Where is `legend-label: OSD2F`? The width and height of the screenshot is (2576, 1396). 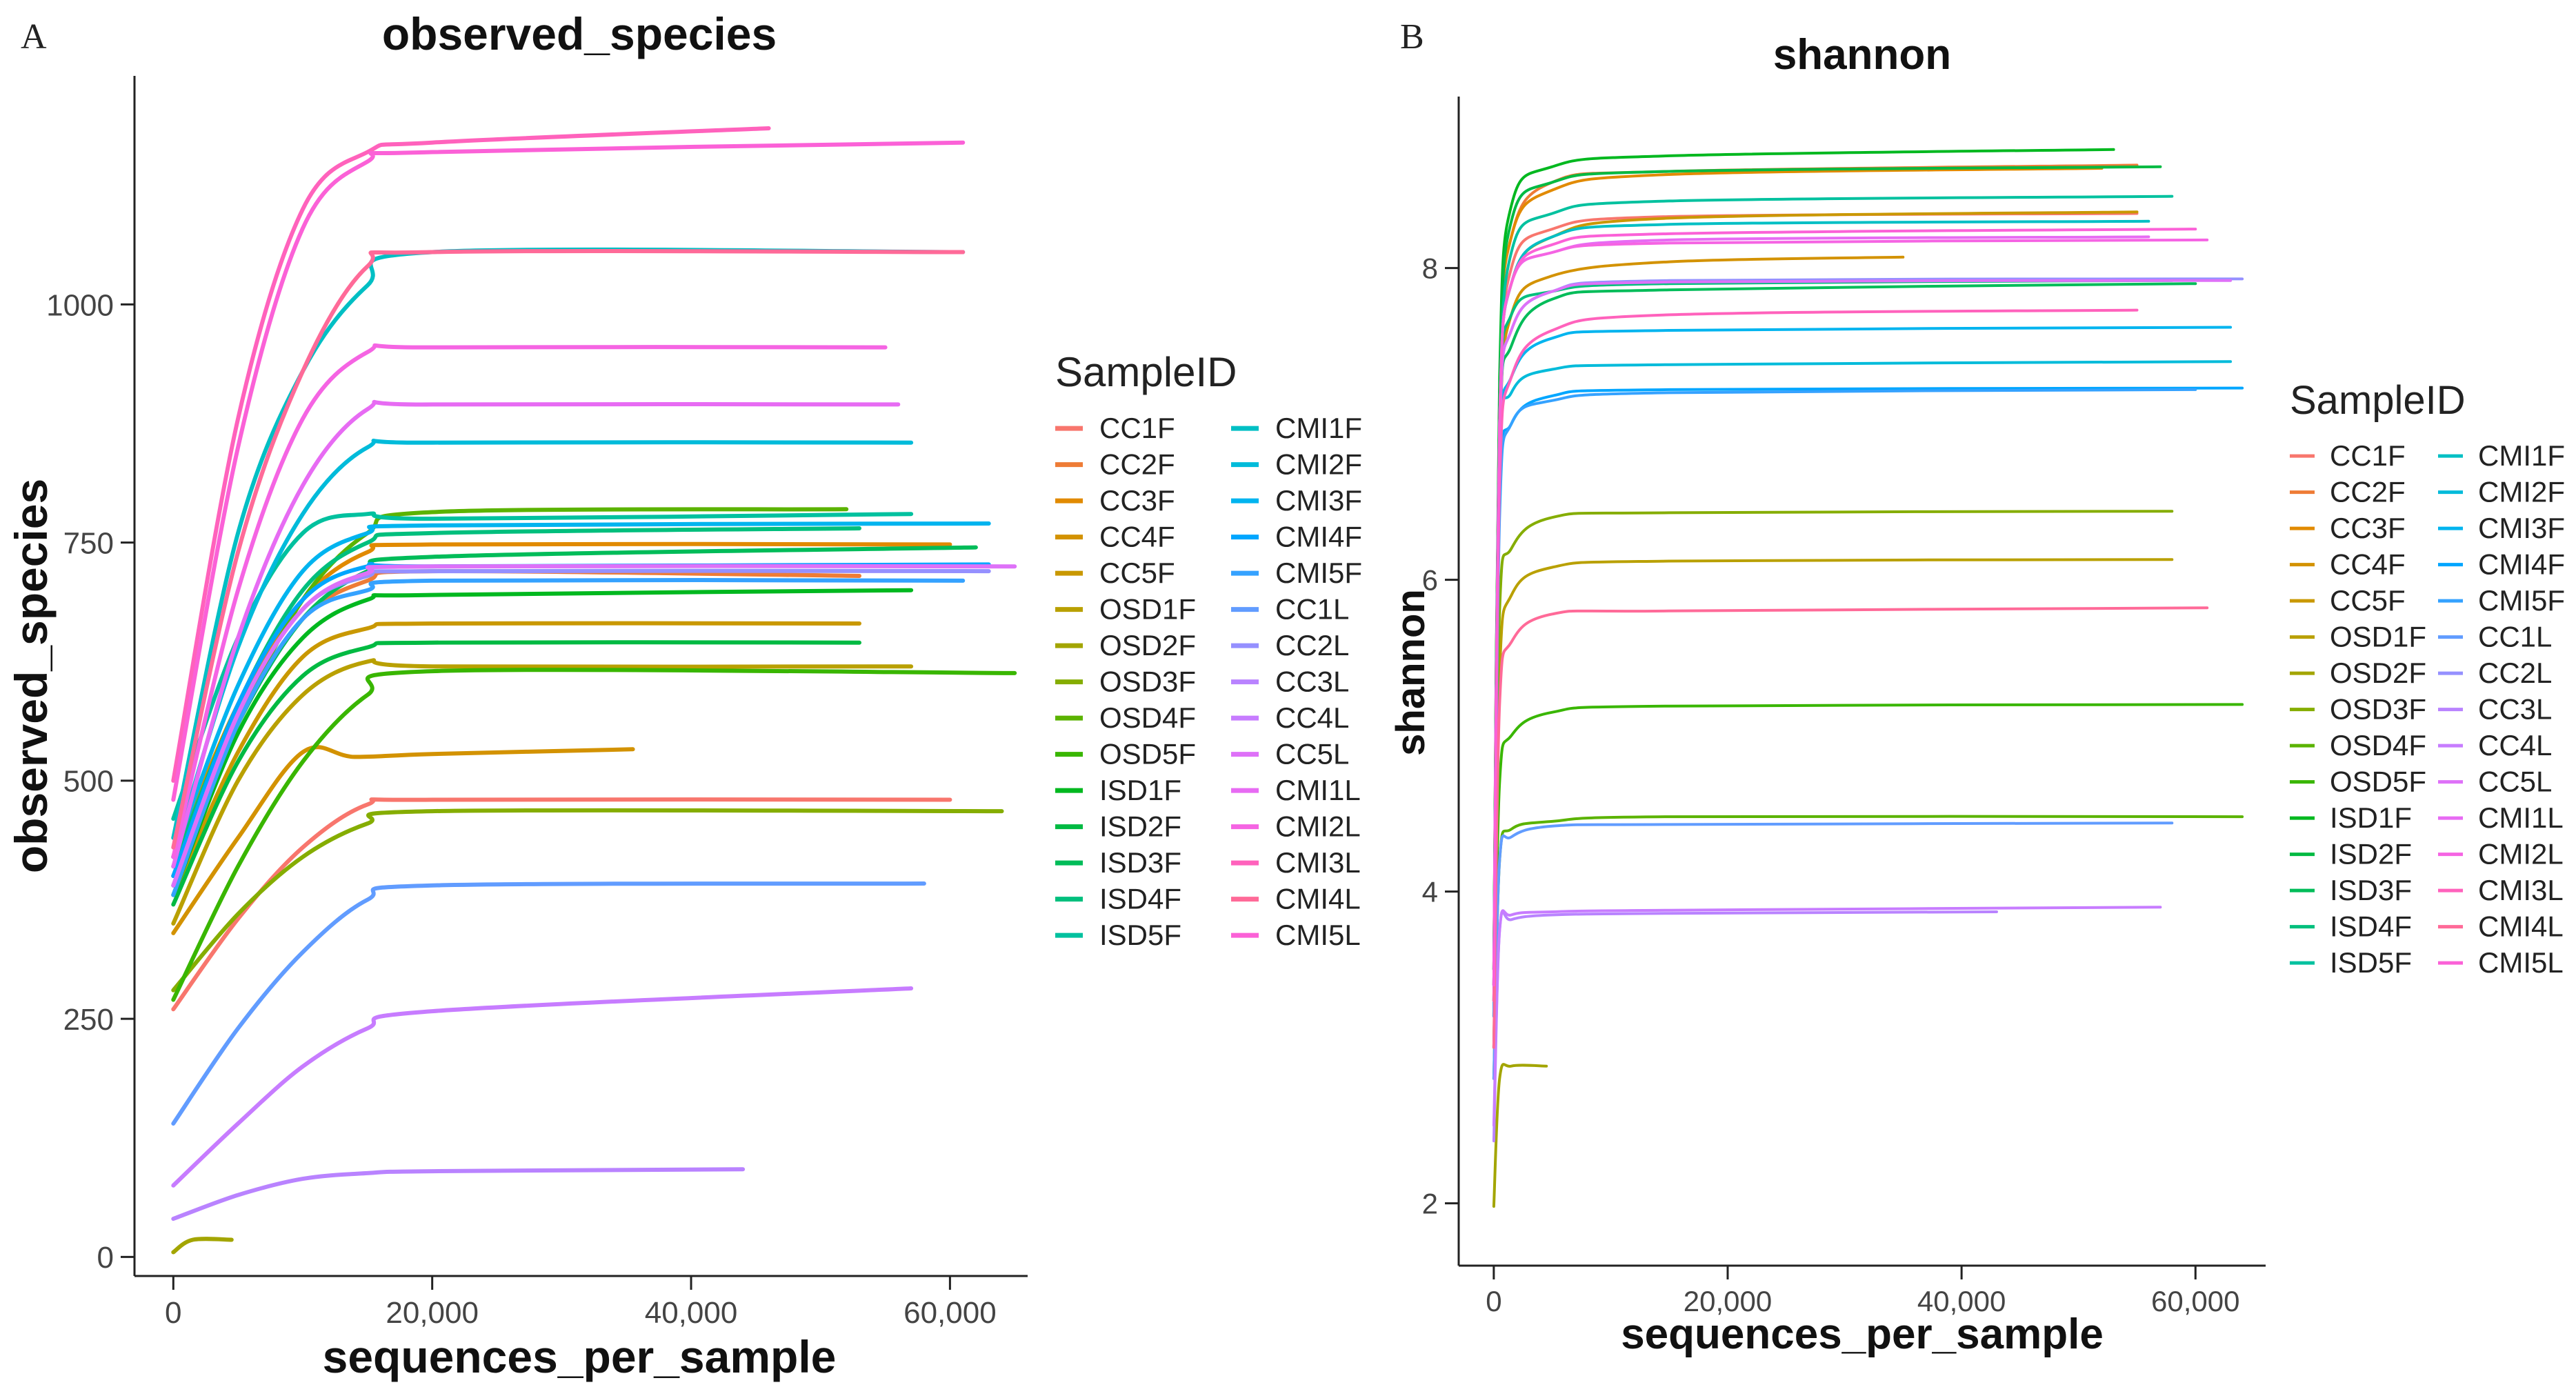 legend-label: OSD2F is located at coordinates (2378, 673).